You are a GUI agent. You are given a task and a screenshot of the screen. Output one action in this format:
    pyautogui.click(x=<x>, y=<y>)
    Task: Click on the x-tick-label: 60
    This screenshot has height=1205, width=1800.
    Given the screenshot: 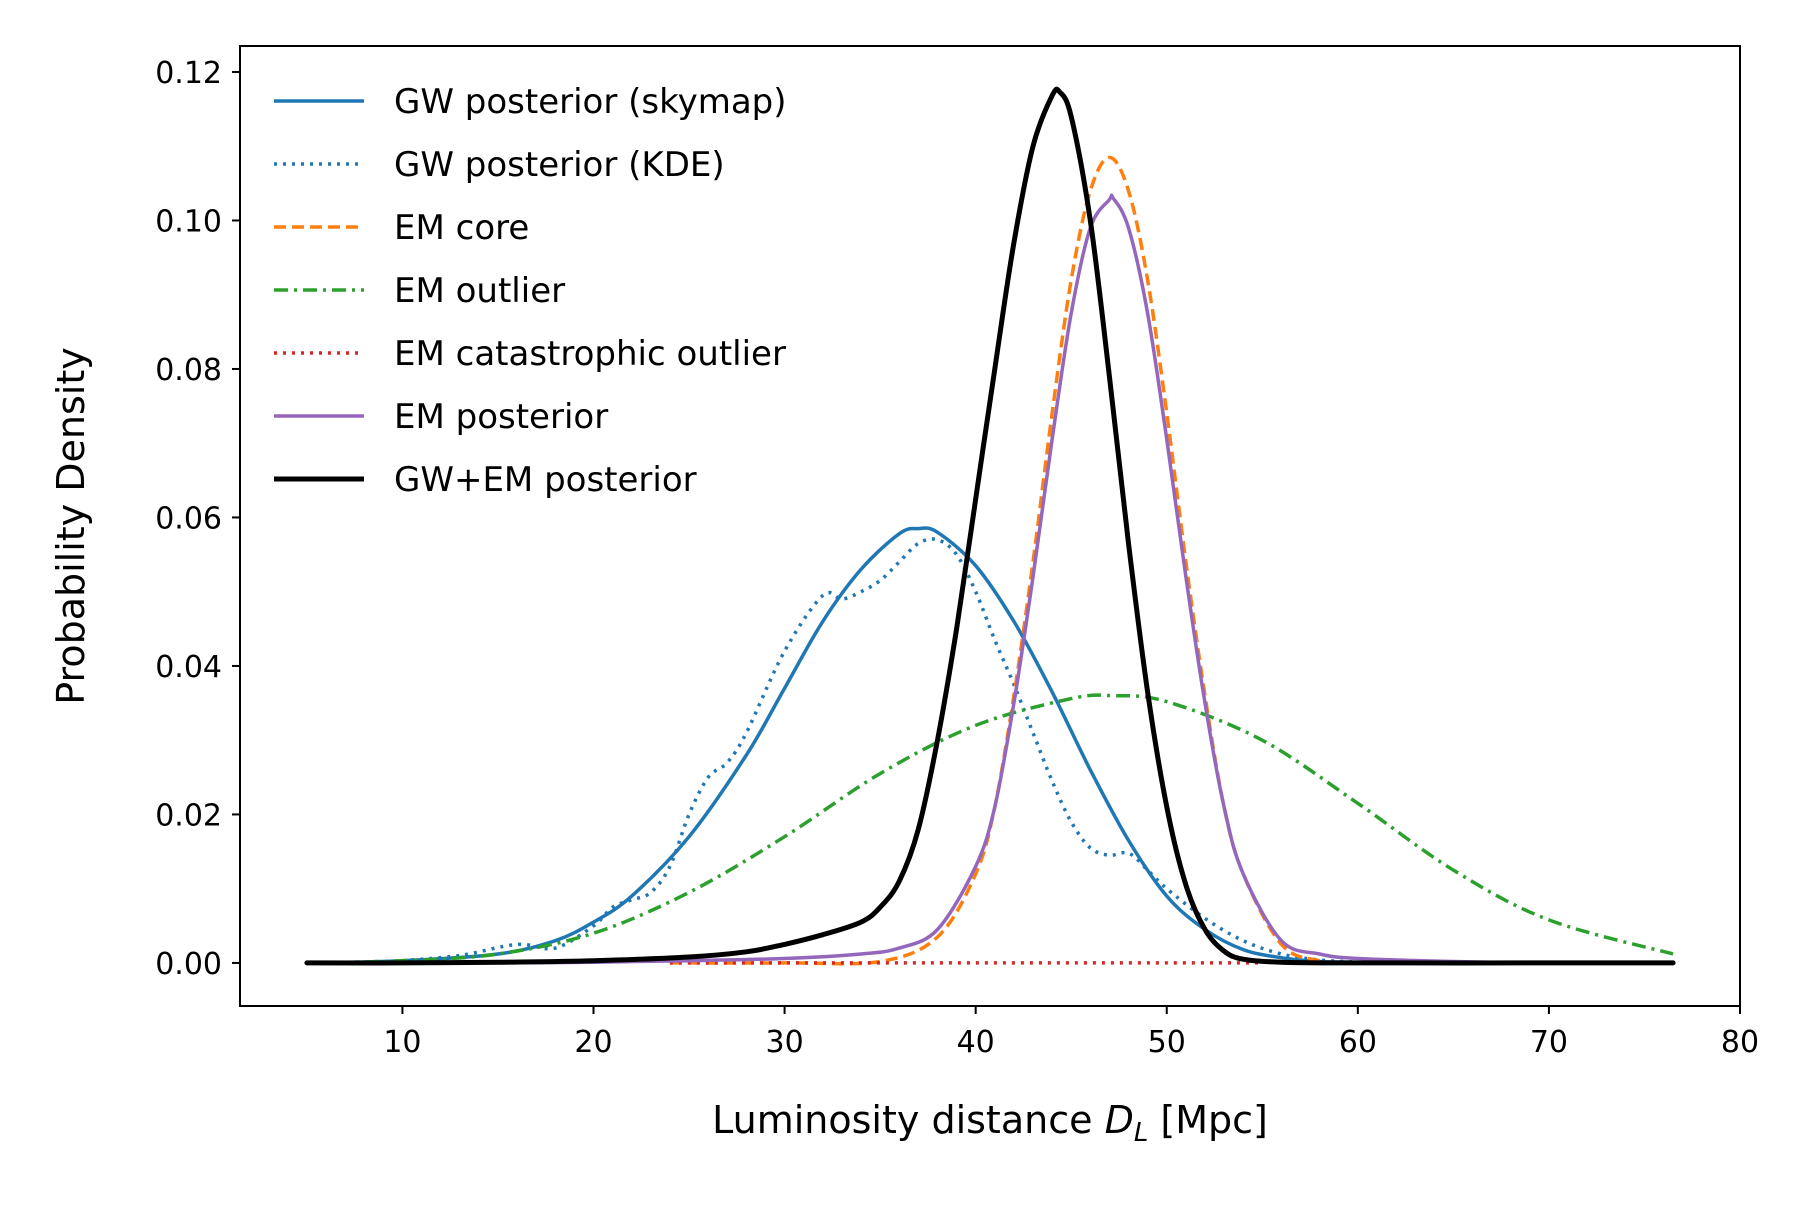 What is the action you would take?
    pyautogui.click(x=1358, y=1042)
    